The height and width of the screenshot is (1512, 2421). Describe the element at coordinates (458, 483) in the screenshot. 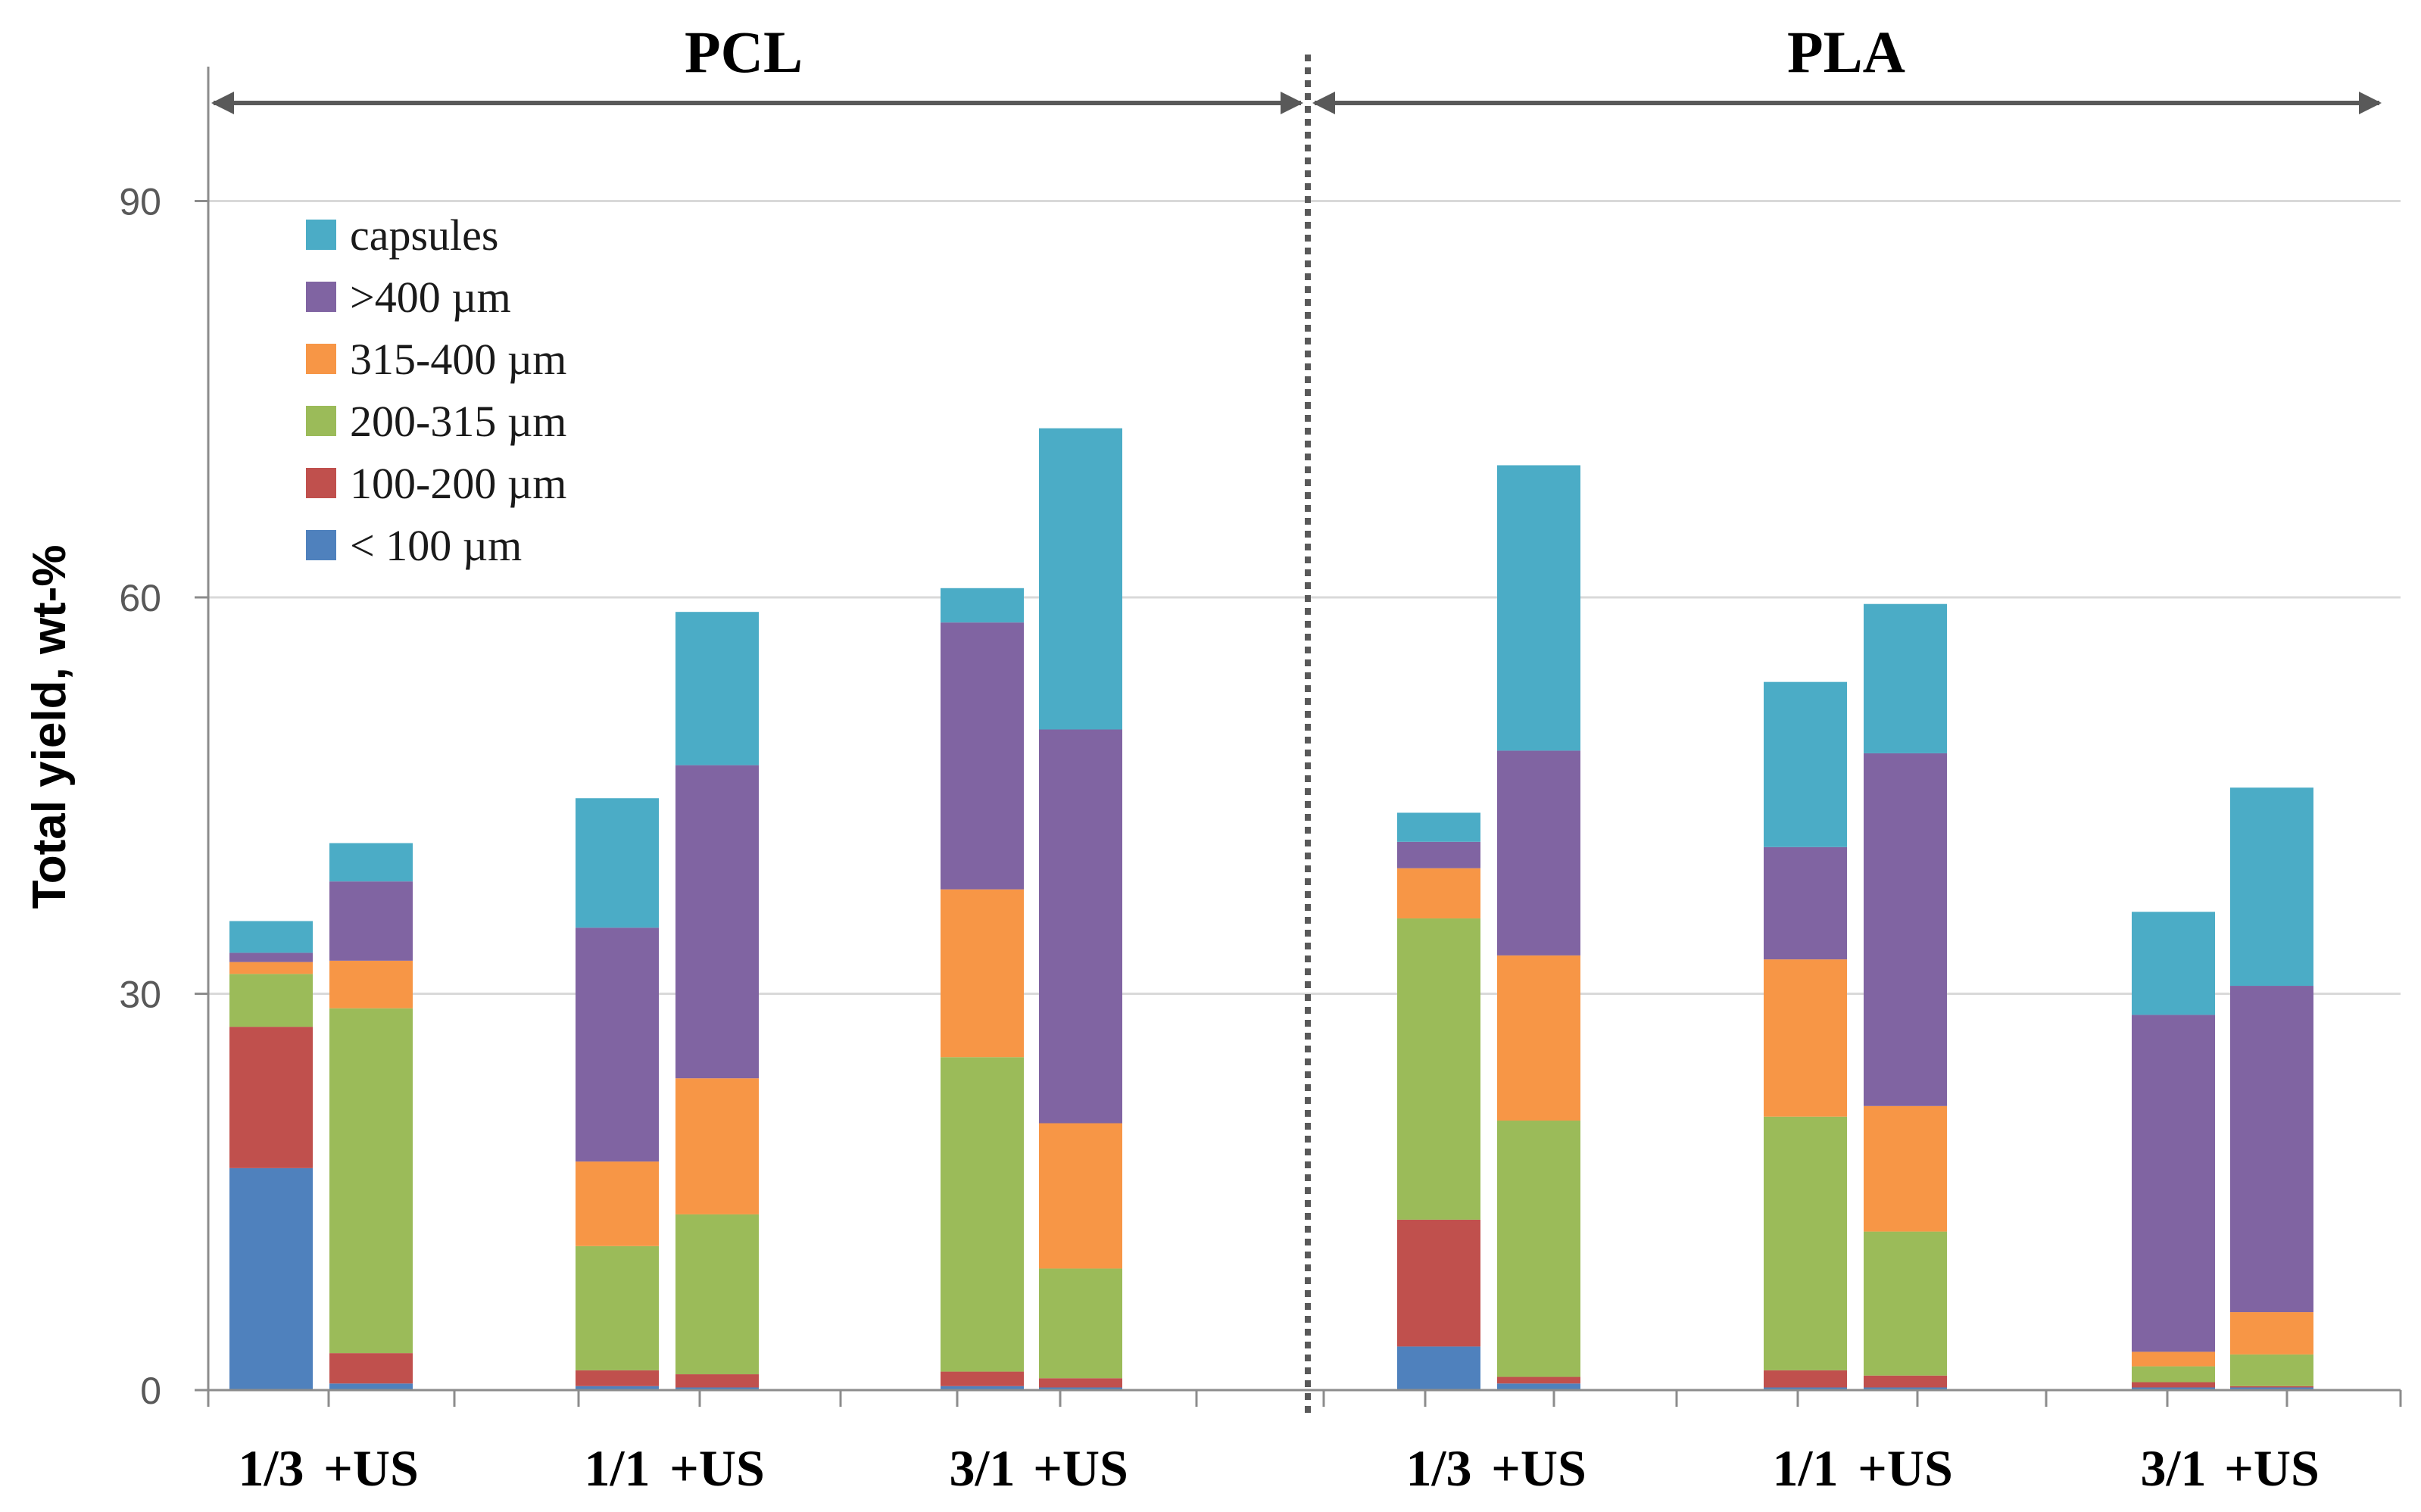

I see `legend-label: 100-200 µm` at that location.